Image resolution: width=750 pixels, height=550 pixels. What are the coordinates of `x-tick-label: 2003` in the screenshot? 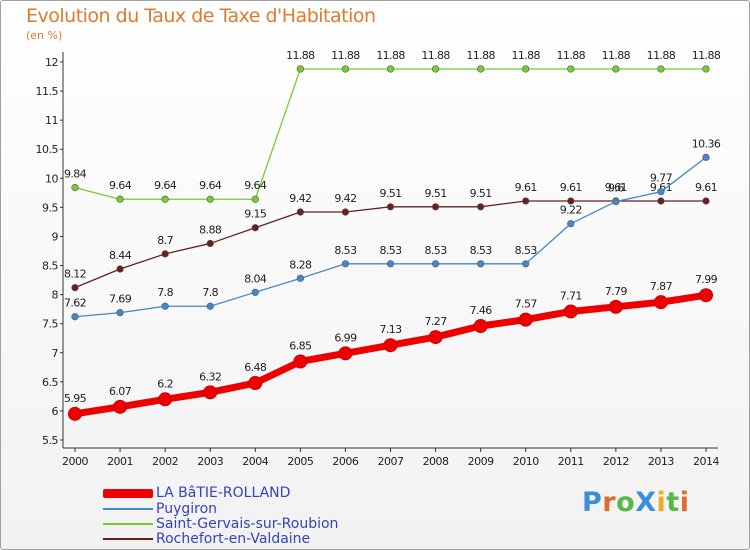 It's located at (210, 461).